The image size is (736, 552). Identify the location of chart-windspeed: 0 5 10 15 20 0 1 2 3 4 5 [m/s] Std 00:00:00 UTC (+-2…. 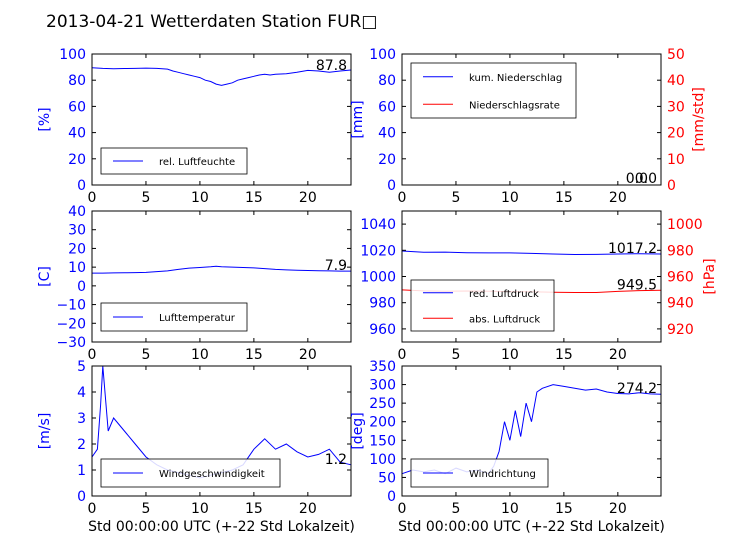
(196, 447).